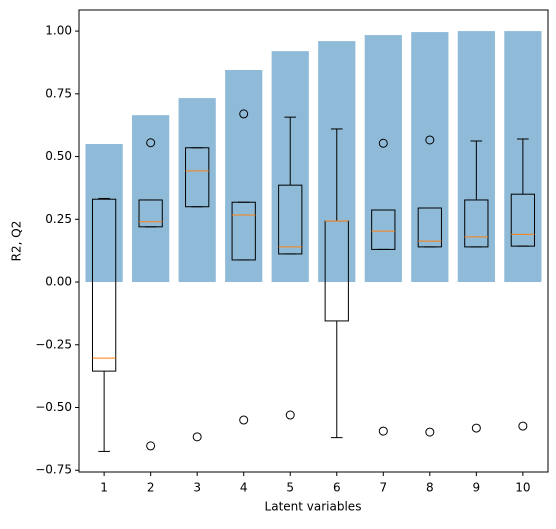 This screenshot has height=529, width=556. Describe the element at coordinates (104, 488) in the screenshot. I see `x-tick-label: 1` at that location.